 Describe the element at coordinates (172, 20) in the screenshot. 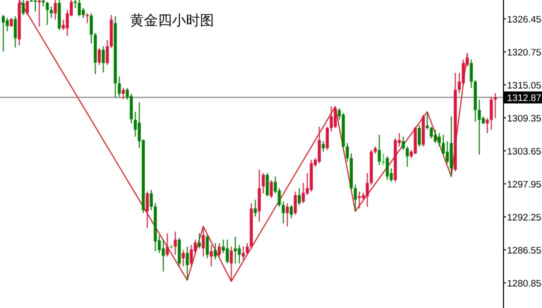

I see `text: 黄金四小时图` at that location.